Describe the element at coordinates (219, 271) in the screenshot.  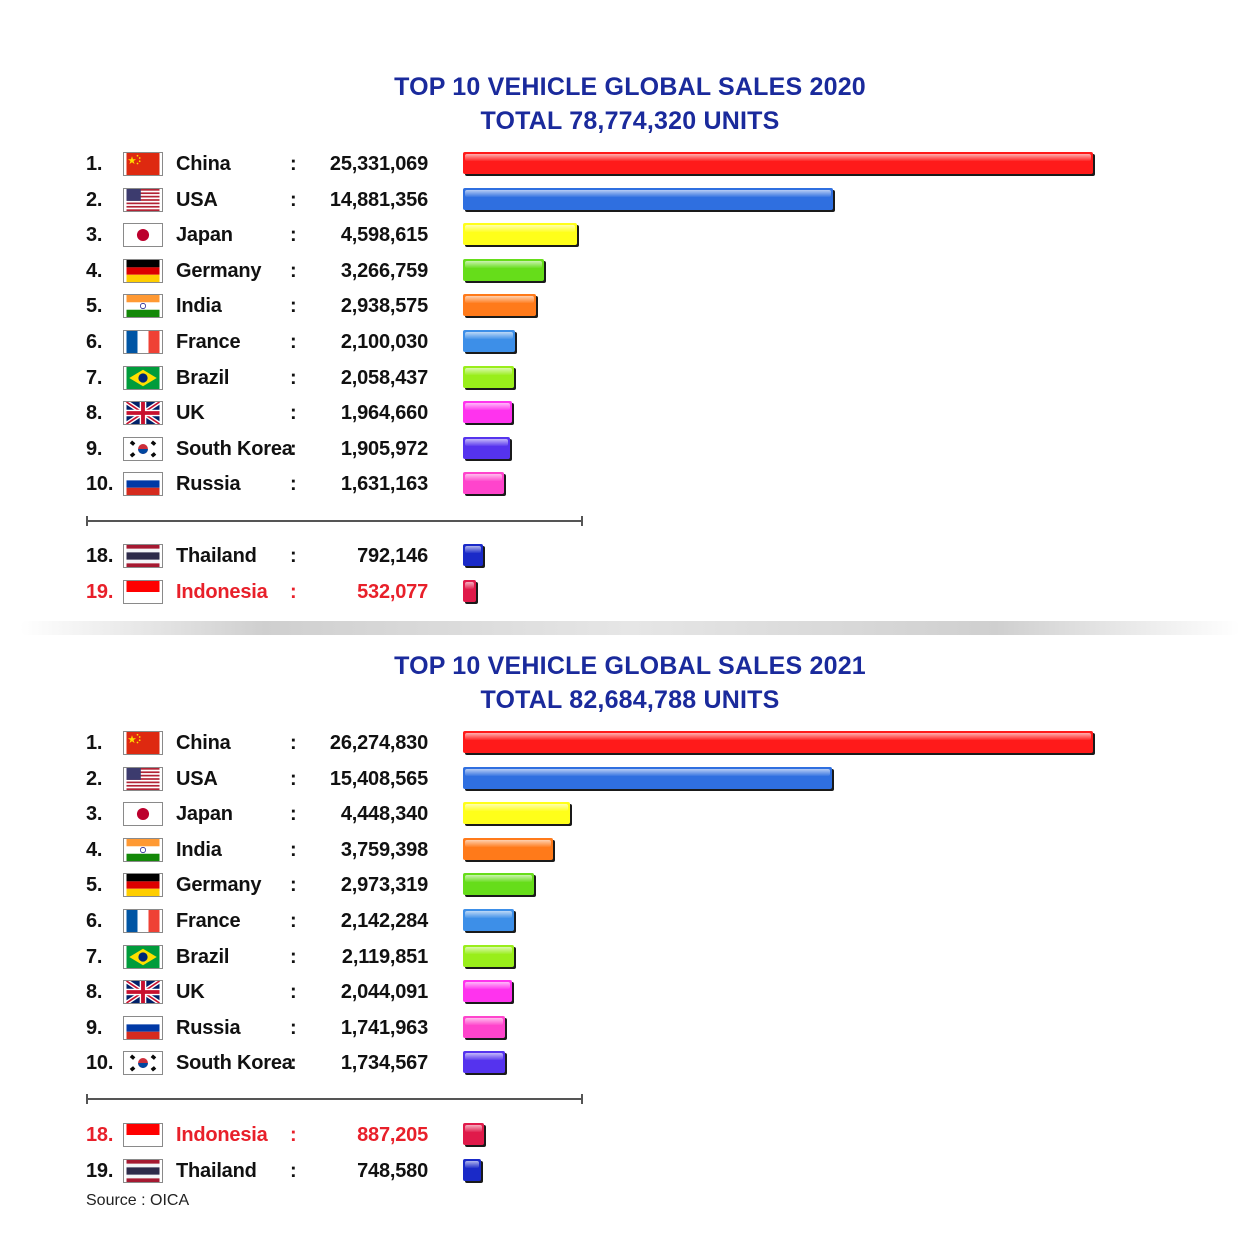
I see `country-label: Germany` at that location.